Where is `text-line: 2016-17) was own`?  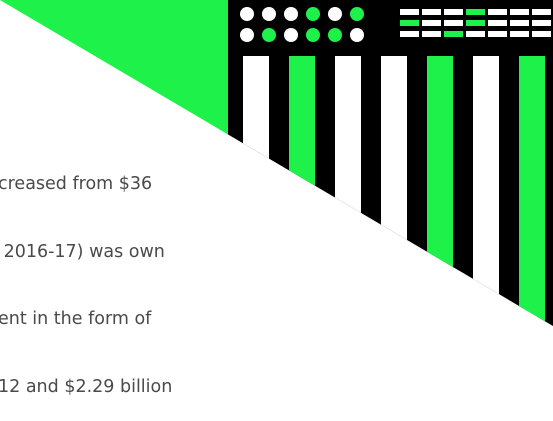
text-line: 2016-17) was own is located at coordinates (82, 251).